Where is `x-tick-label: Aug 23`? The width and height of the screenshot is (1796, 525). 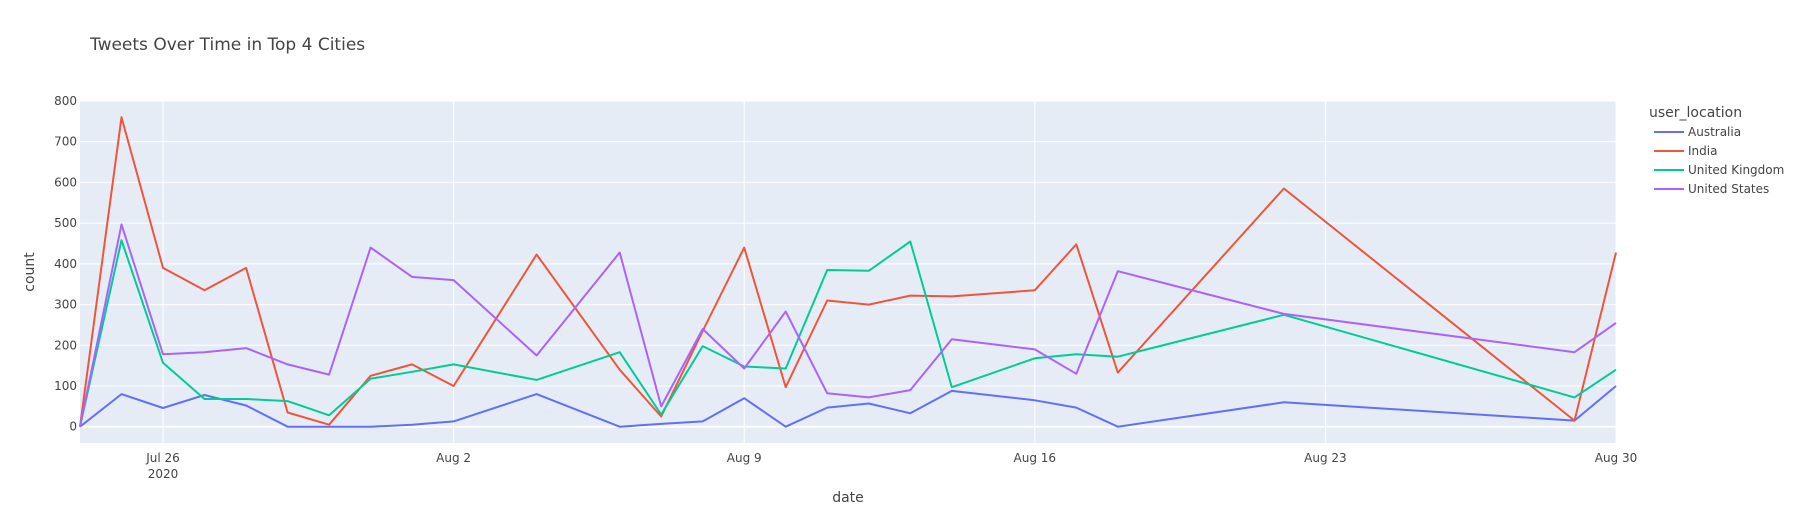 x-tick-label: Aug 23 is located at coordinates (1325, 458).